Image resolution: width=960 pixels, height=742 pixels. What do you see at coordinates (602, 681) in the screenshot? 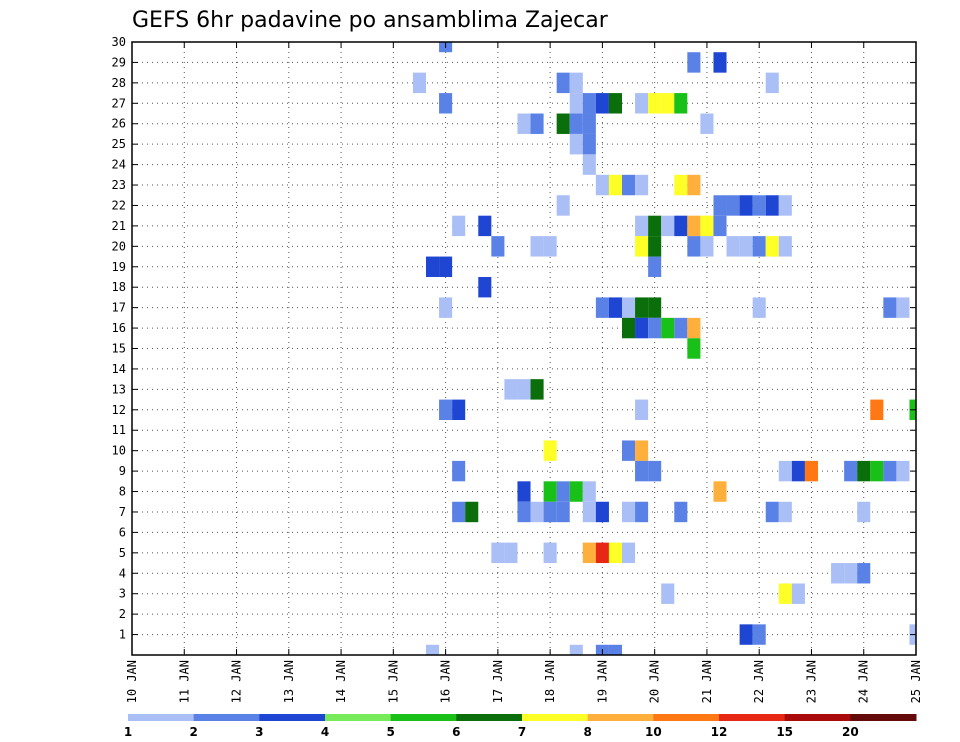
I see `x-tick-label: 19 JAN` at bounding box center [602, 681].